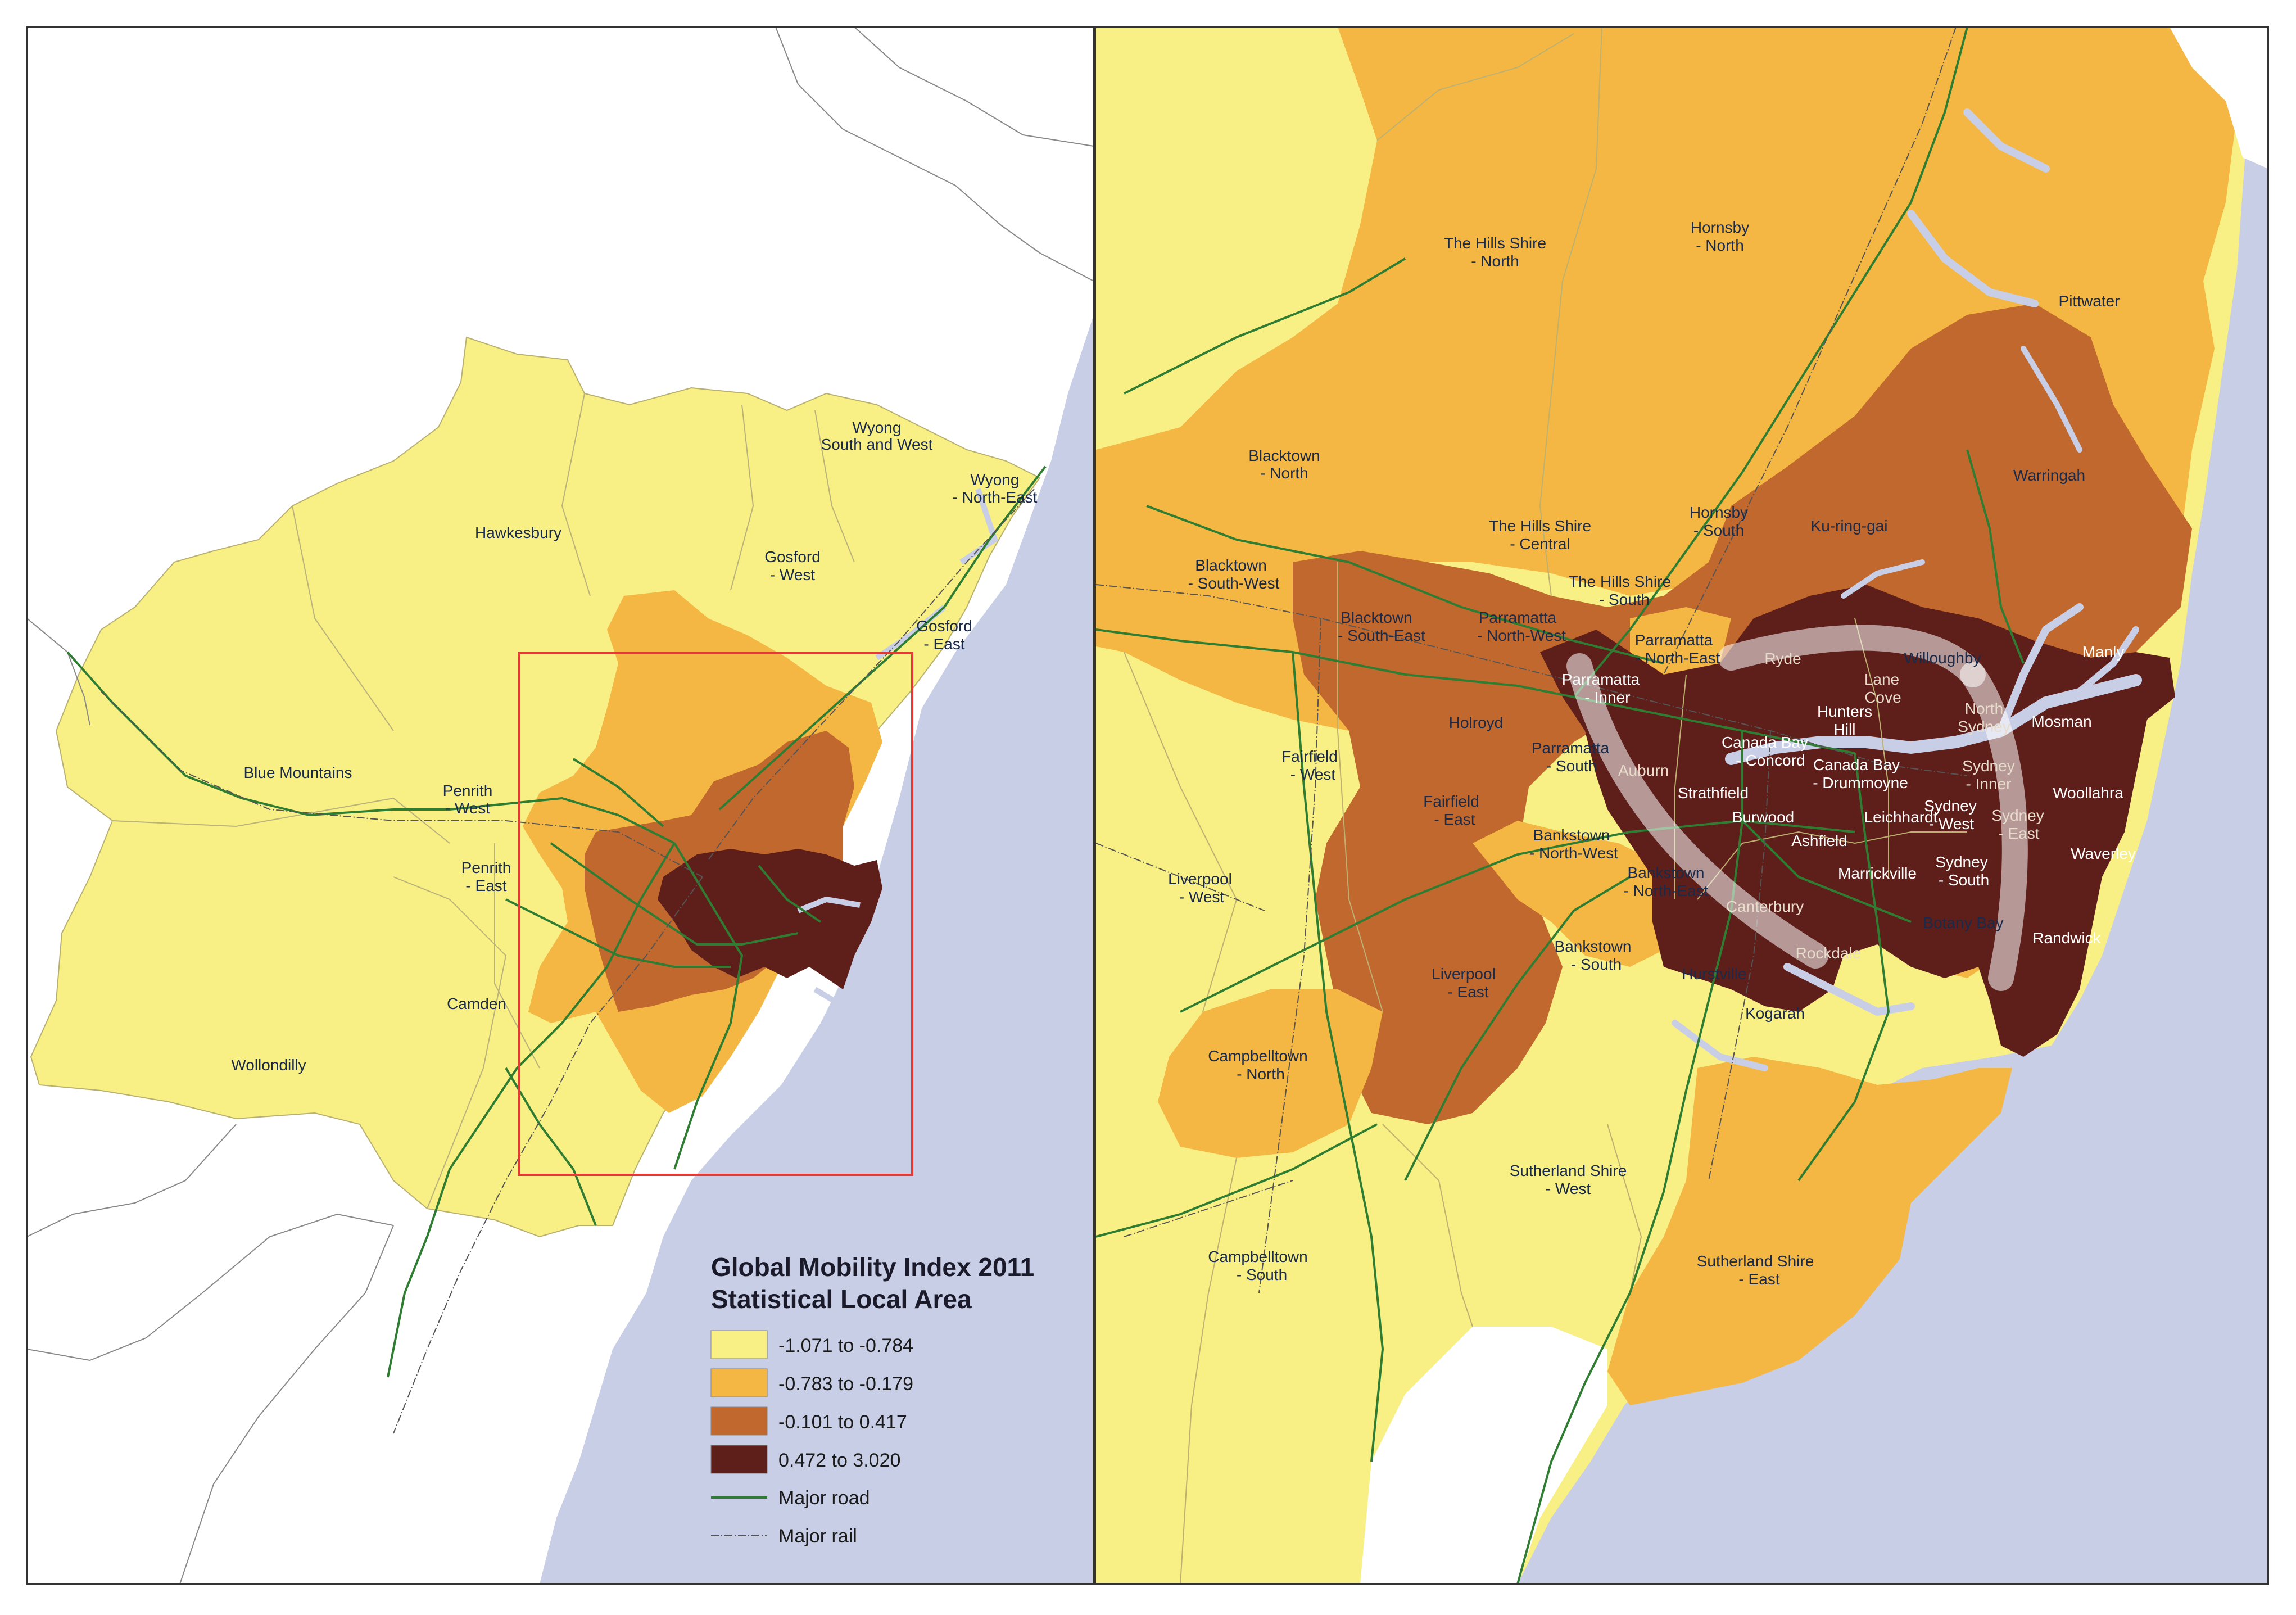 The image size is (2296, 1615). What do you see at coordinates (1601, 679) in the screenshot?
I see `label-parramatta-inner-1: Parramatta` at bounding box center [1601, 679].